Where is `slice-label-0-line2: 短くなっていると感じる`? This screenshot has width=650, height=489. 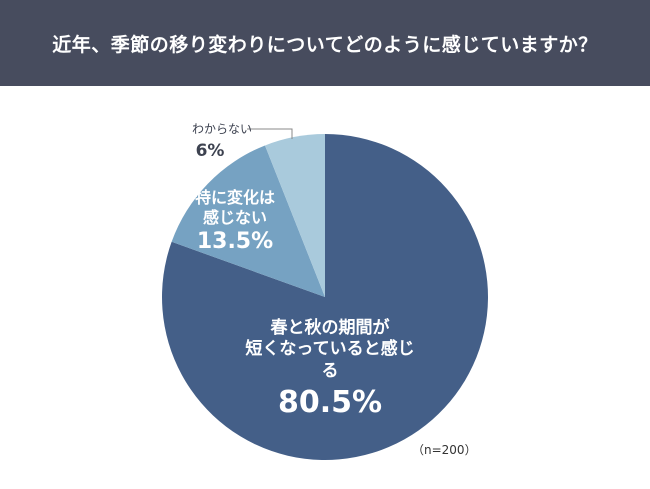
slice-label-0-line2: 短くなっていると感じる is located at coordinates (330, 360).